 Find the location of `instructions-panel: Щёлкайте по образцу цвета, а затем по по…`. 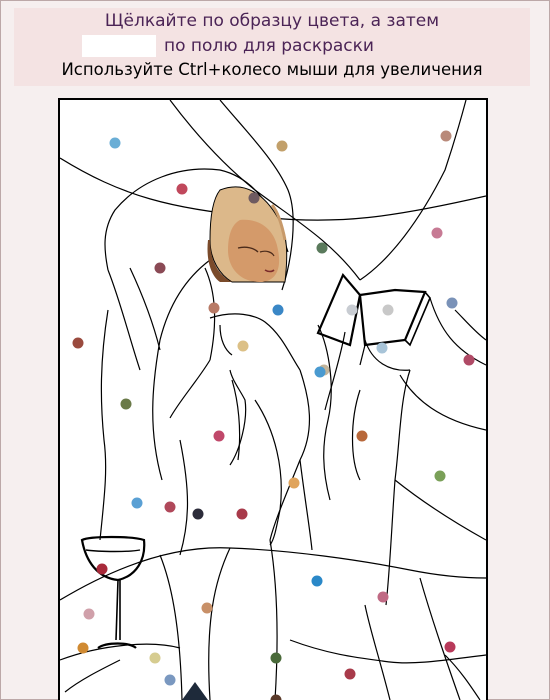

instructions-panel: Щёлкайте по образцу цвета, а затем по по… is located at coordinates (272, 47).